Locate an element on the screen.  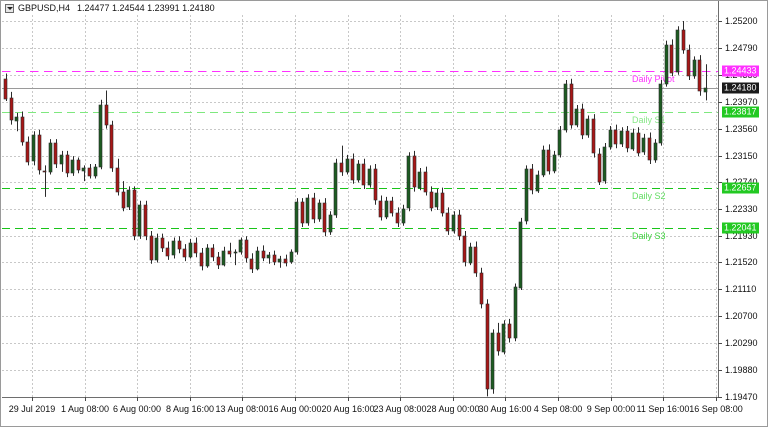
time-tick-label: 11 Sep 16:00 is located at coordinates (663, 409).